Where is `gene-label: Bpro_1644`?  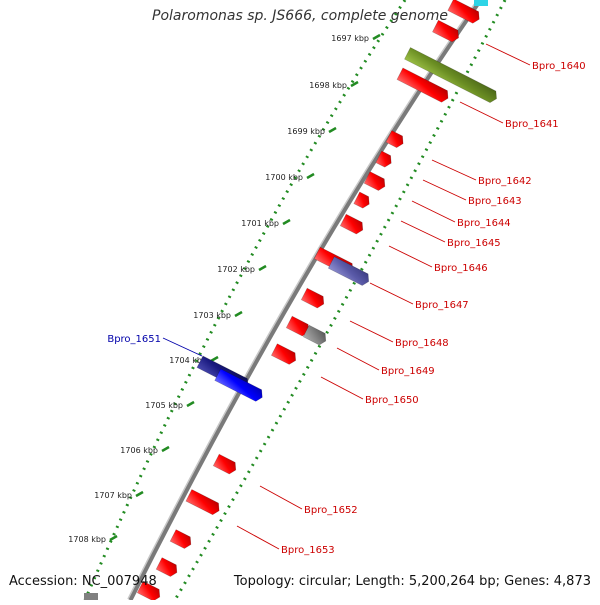 gene-label: Bpro_1644 is located at coordinates (484, 223).